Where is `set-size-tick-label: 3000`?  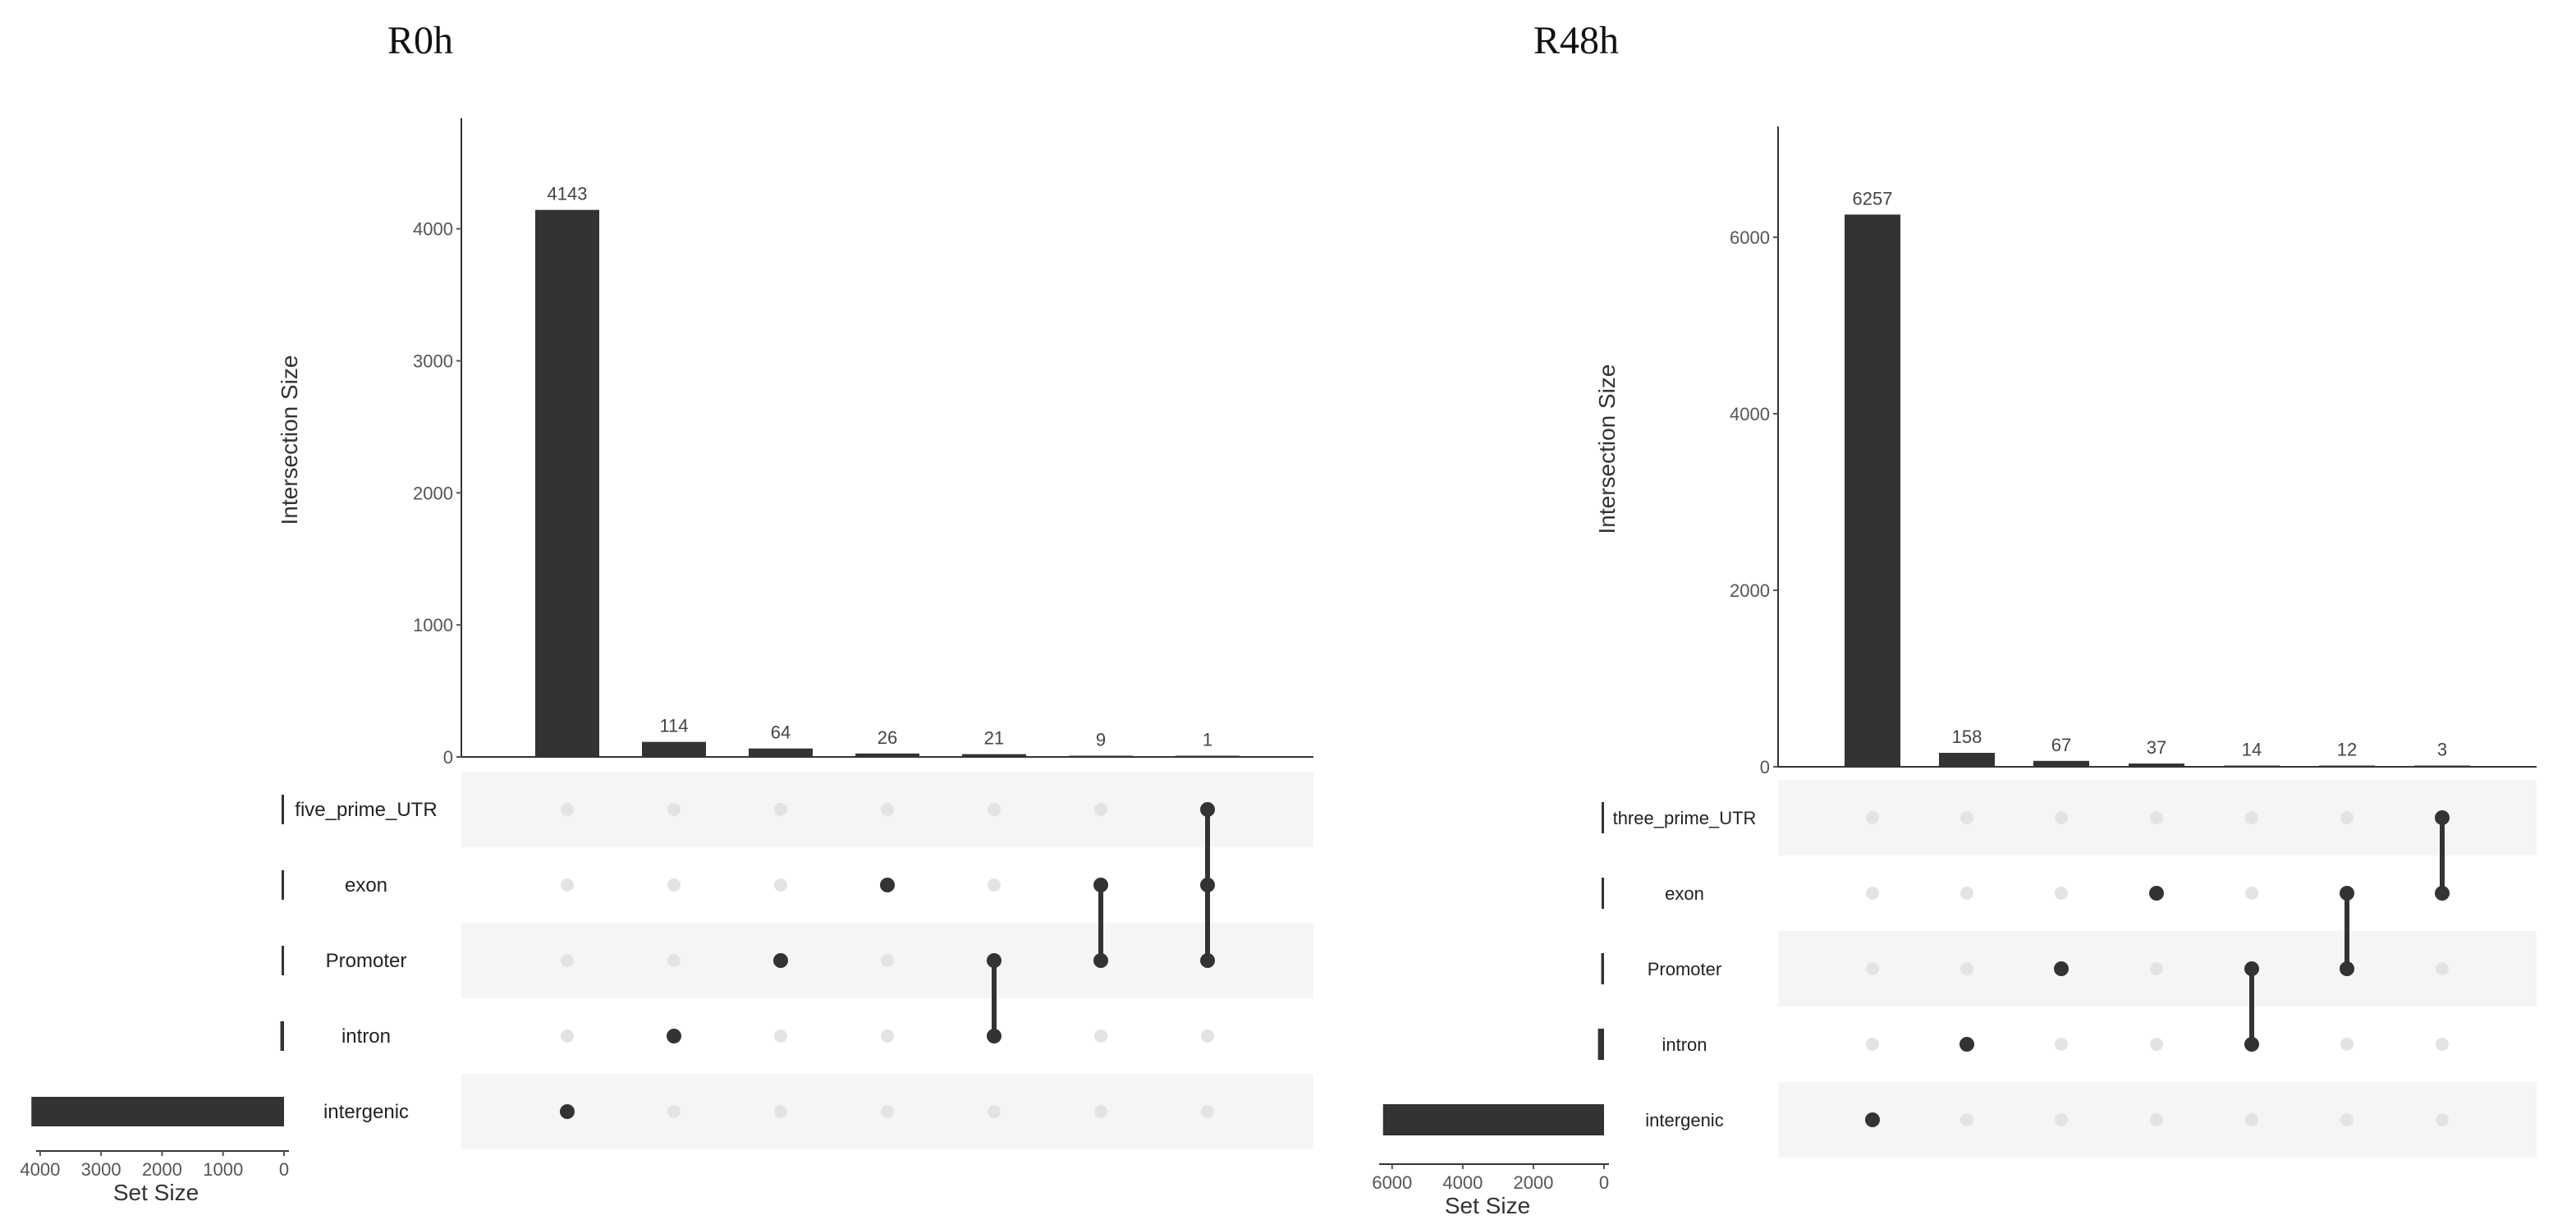
set-size-tick-label: 3000 is located at coordinates (101, 1169).